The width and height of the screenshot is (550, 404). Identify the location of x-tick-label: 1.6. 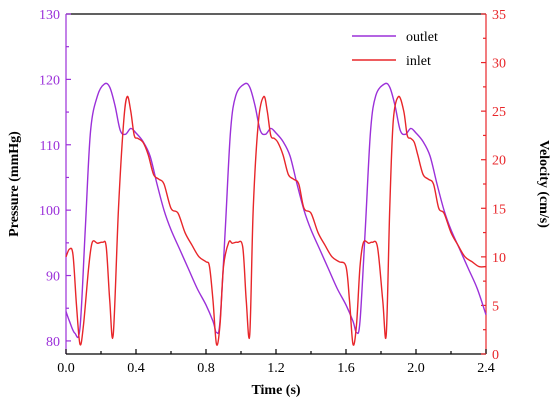
(346, 368).